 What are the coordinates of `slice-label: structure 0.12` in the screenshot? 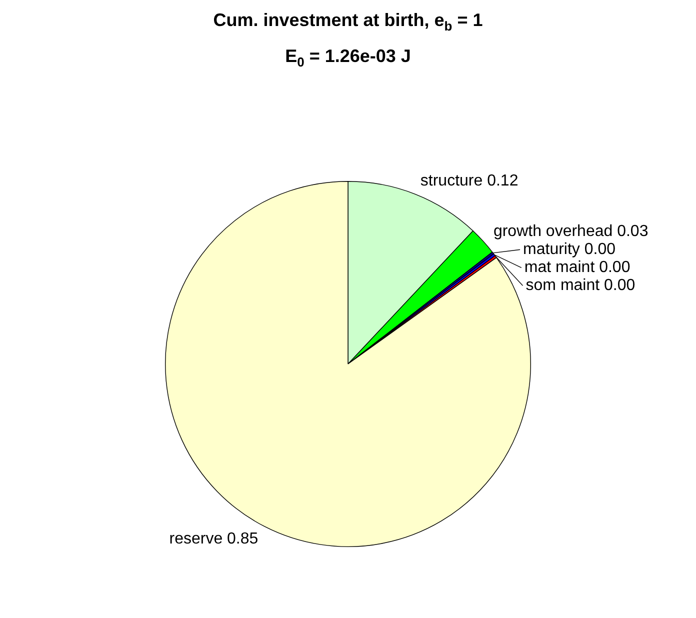 It's located at (469, 181).